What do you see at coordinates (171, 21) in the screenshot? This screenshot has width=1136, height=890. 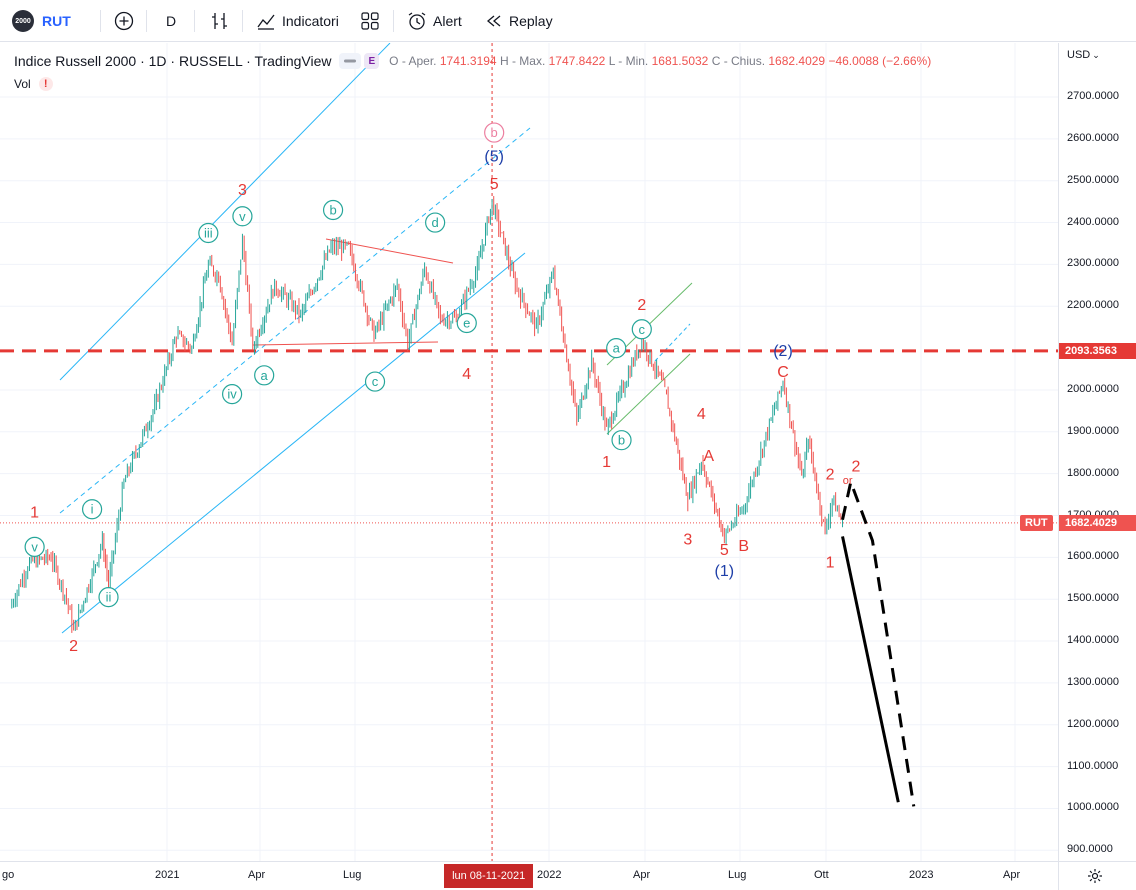 I see `interval-button: D` at bounding box center [171, 21].